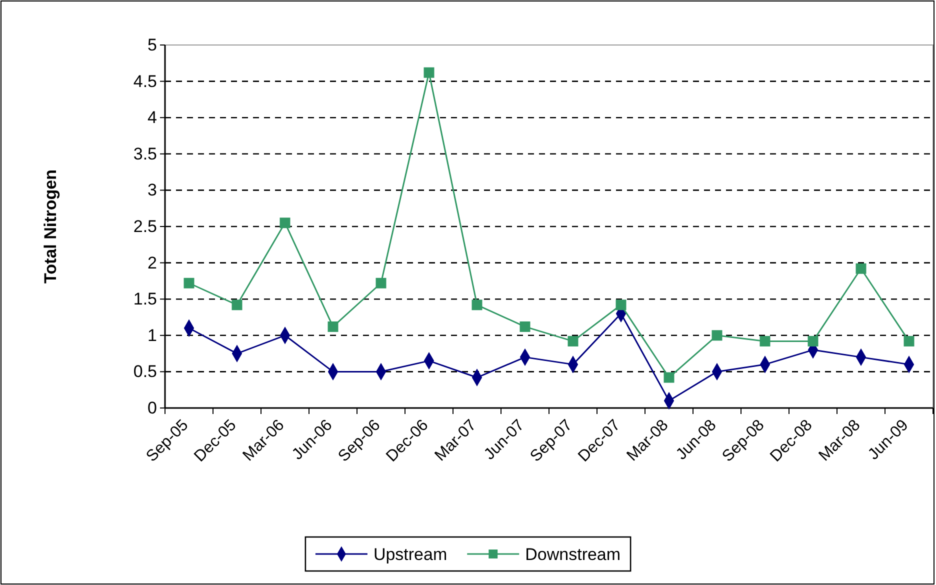 The width and height of the screenshot is (936, 585). Describe the element at coordinates (145, 372) in the screenshot. I see `y-tick-label: 0.5` at that location.